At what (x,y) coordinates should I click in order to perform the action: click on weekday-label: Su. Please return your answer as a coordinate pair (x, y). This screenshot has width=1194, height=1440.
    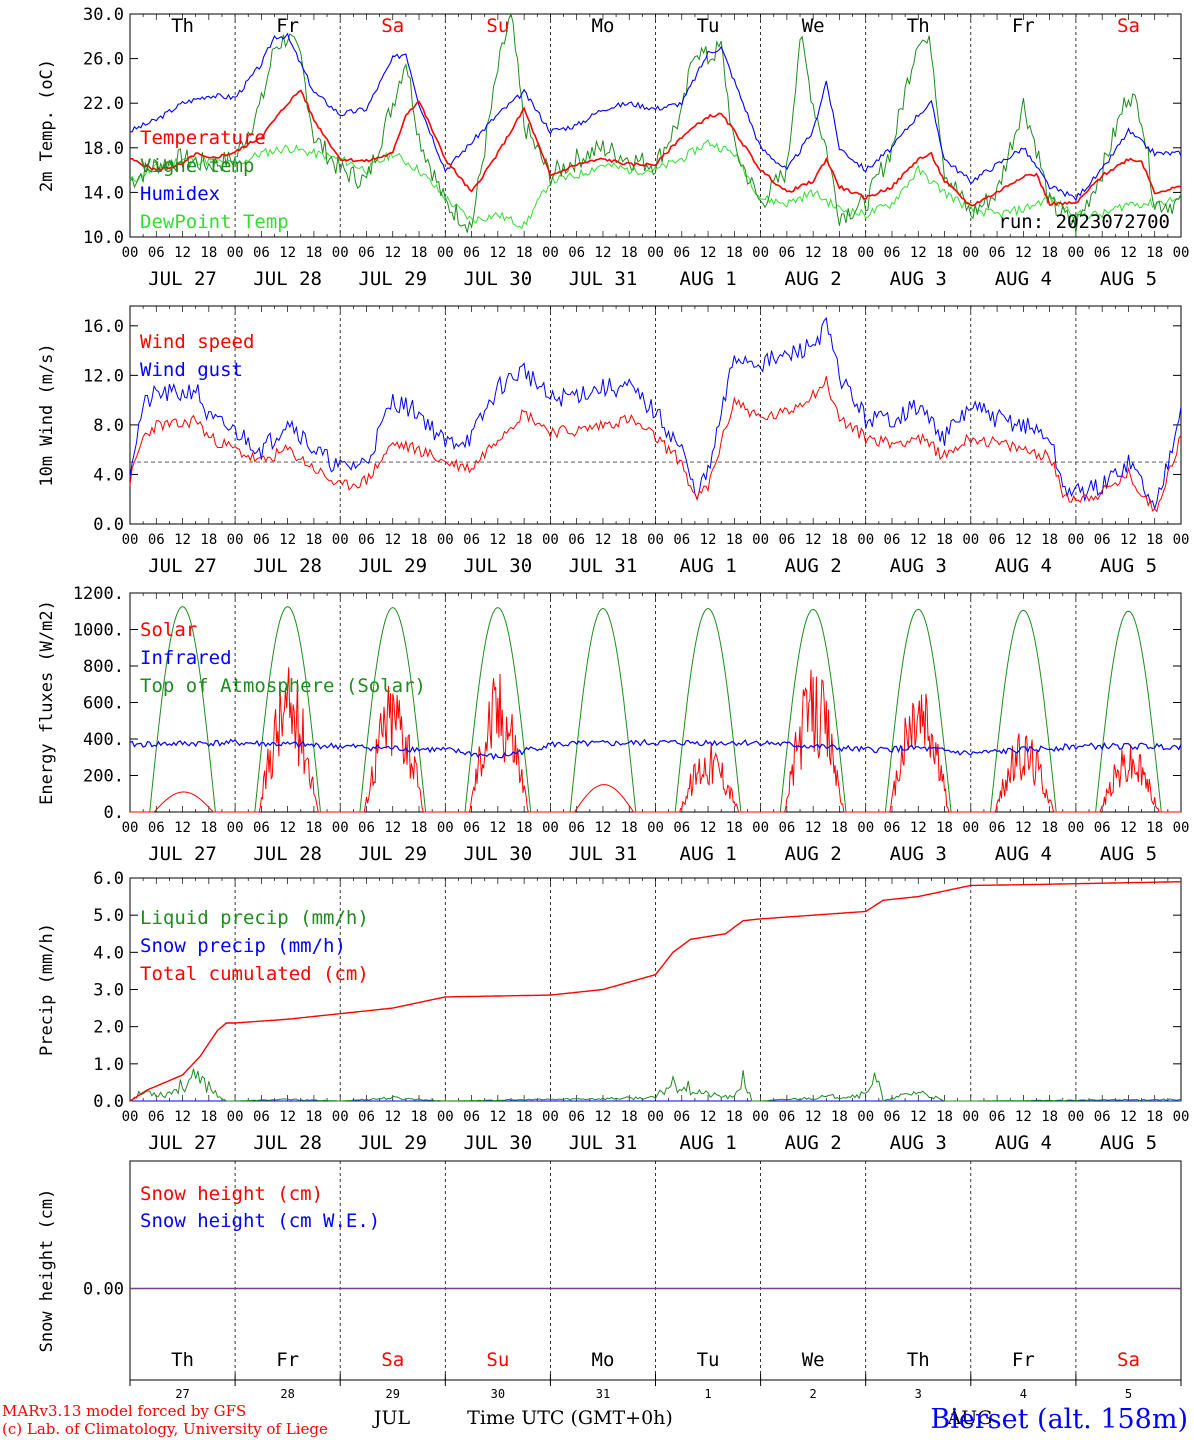
    Looking at the image, I should click on (497, 26).